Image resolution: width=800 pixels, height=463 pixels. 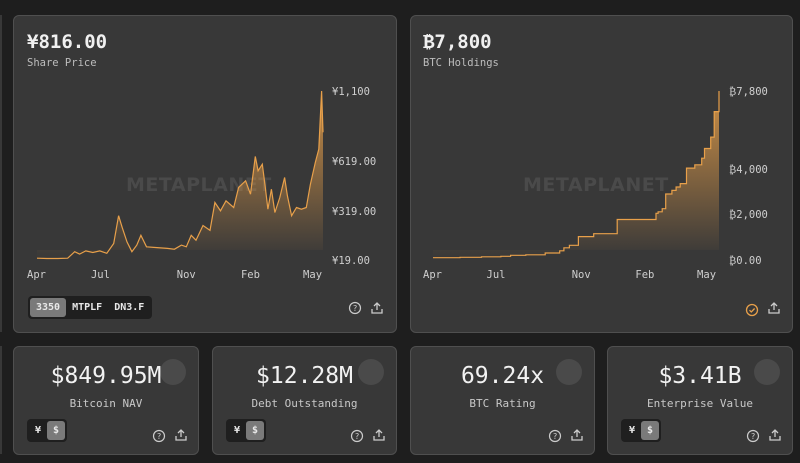 I want to click on metric-value: $12.28M, so click(x=304, y=376).